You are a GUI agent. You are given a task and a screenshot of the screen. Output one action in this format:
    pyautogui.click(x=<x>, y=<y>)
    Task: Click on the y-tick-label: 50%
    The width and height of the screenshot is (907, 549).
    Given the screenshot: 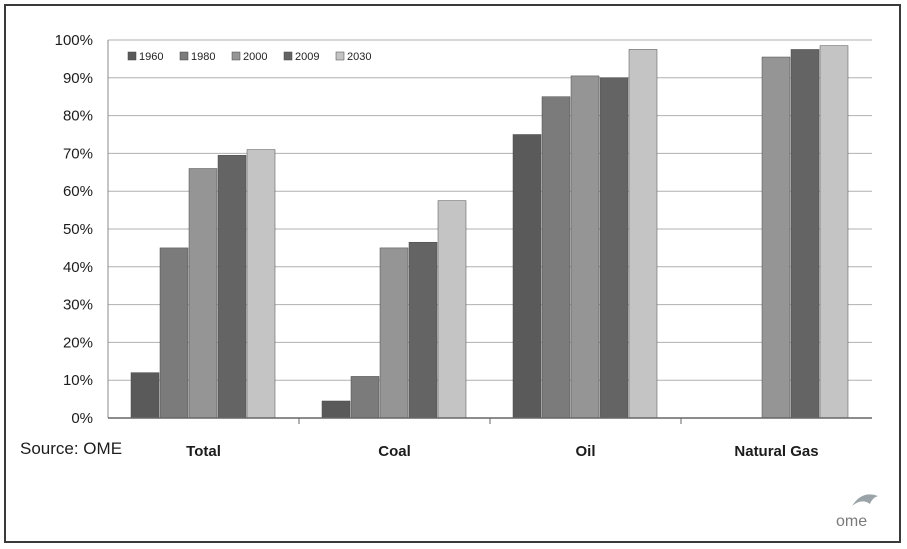 What is the action you would take?
    pyautogui.click(x=78, y=229)
    